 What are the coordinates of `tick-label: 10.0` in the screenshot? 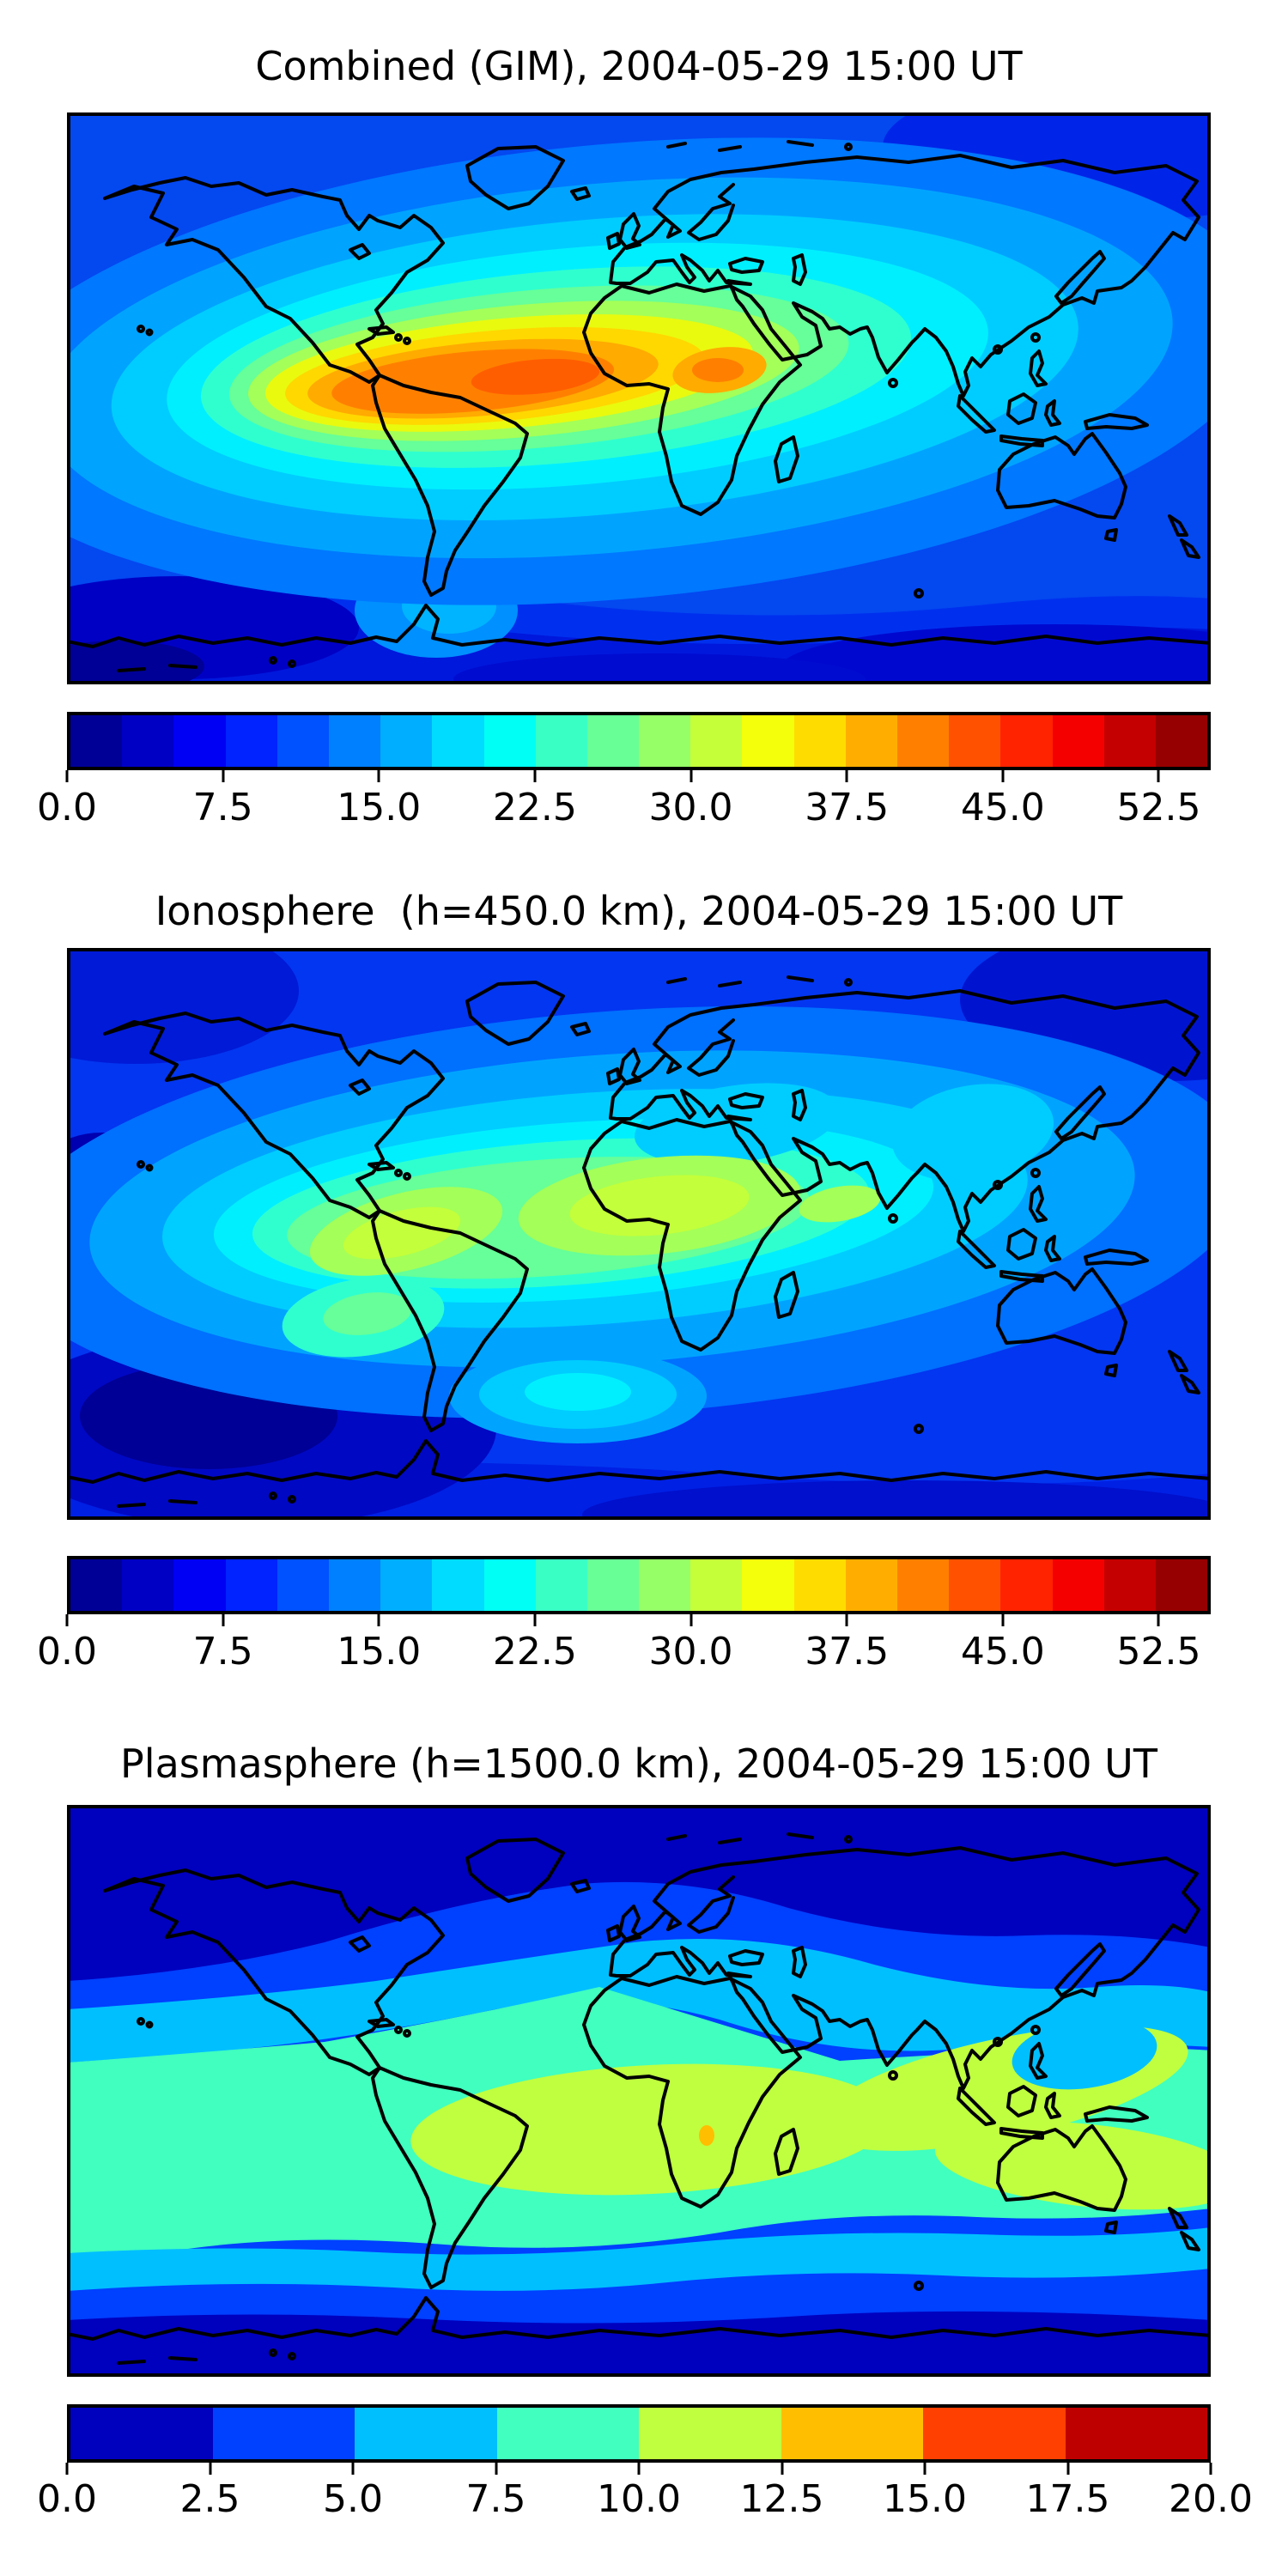 It's located at (639, 2499).